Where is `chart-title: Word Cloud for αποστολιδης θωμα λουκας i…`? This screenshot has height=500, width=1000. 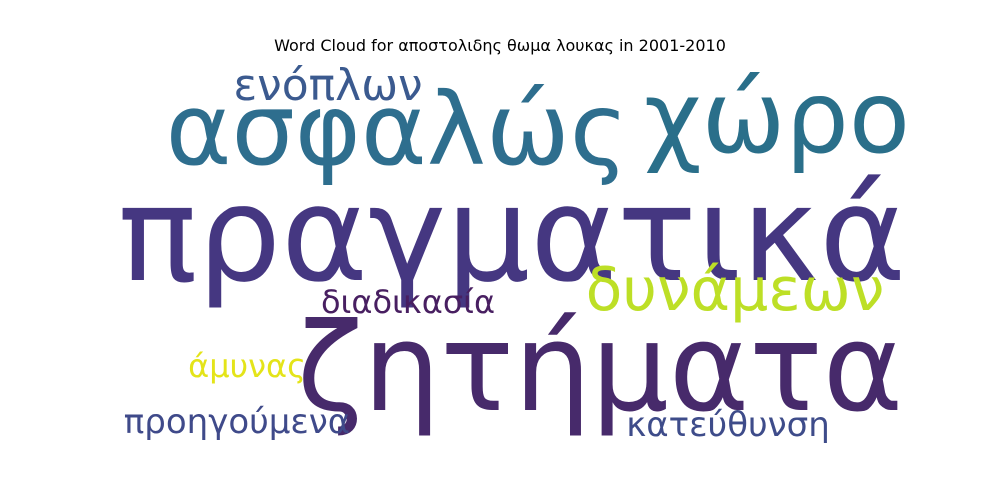
chart-title: Word Cloud for αποστολιδης θωμα λουκας i… is located at coordinates (500, 45).